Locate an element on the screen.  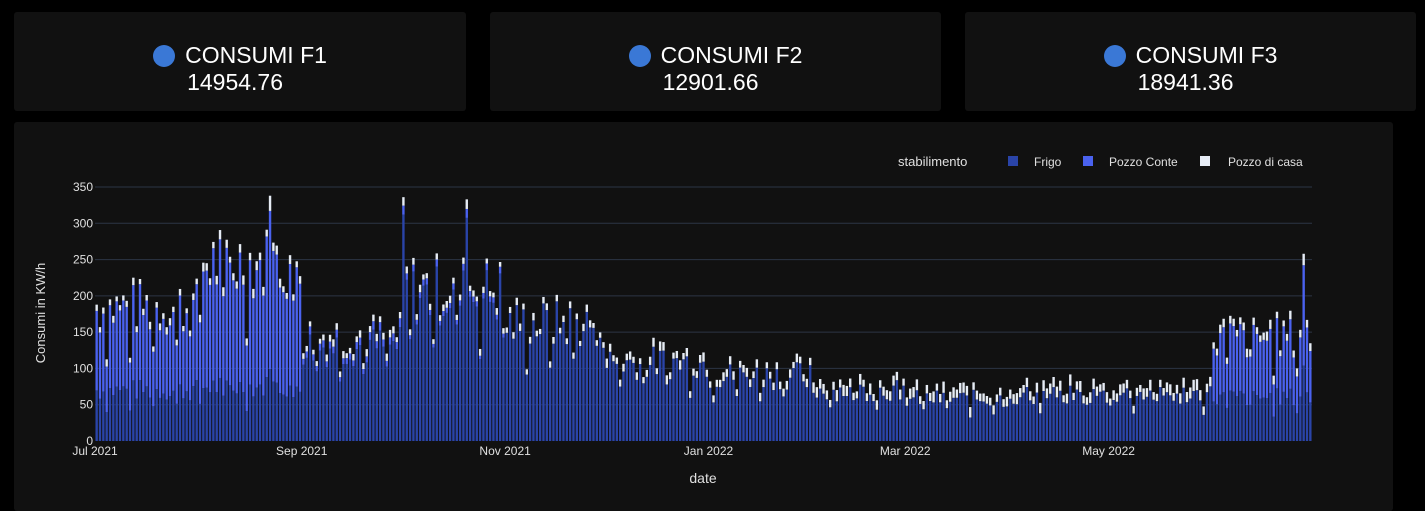
legend-label-pozzo-di-casa: Pozzo di casa is located at coordinates (1265, 162).